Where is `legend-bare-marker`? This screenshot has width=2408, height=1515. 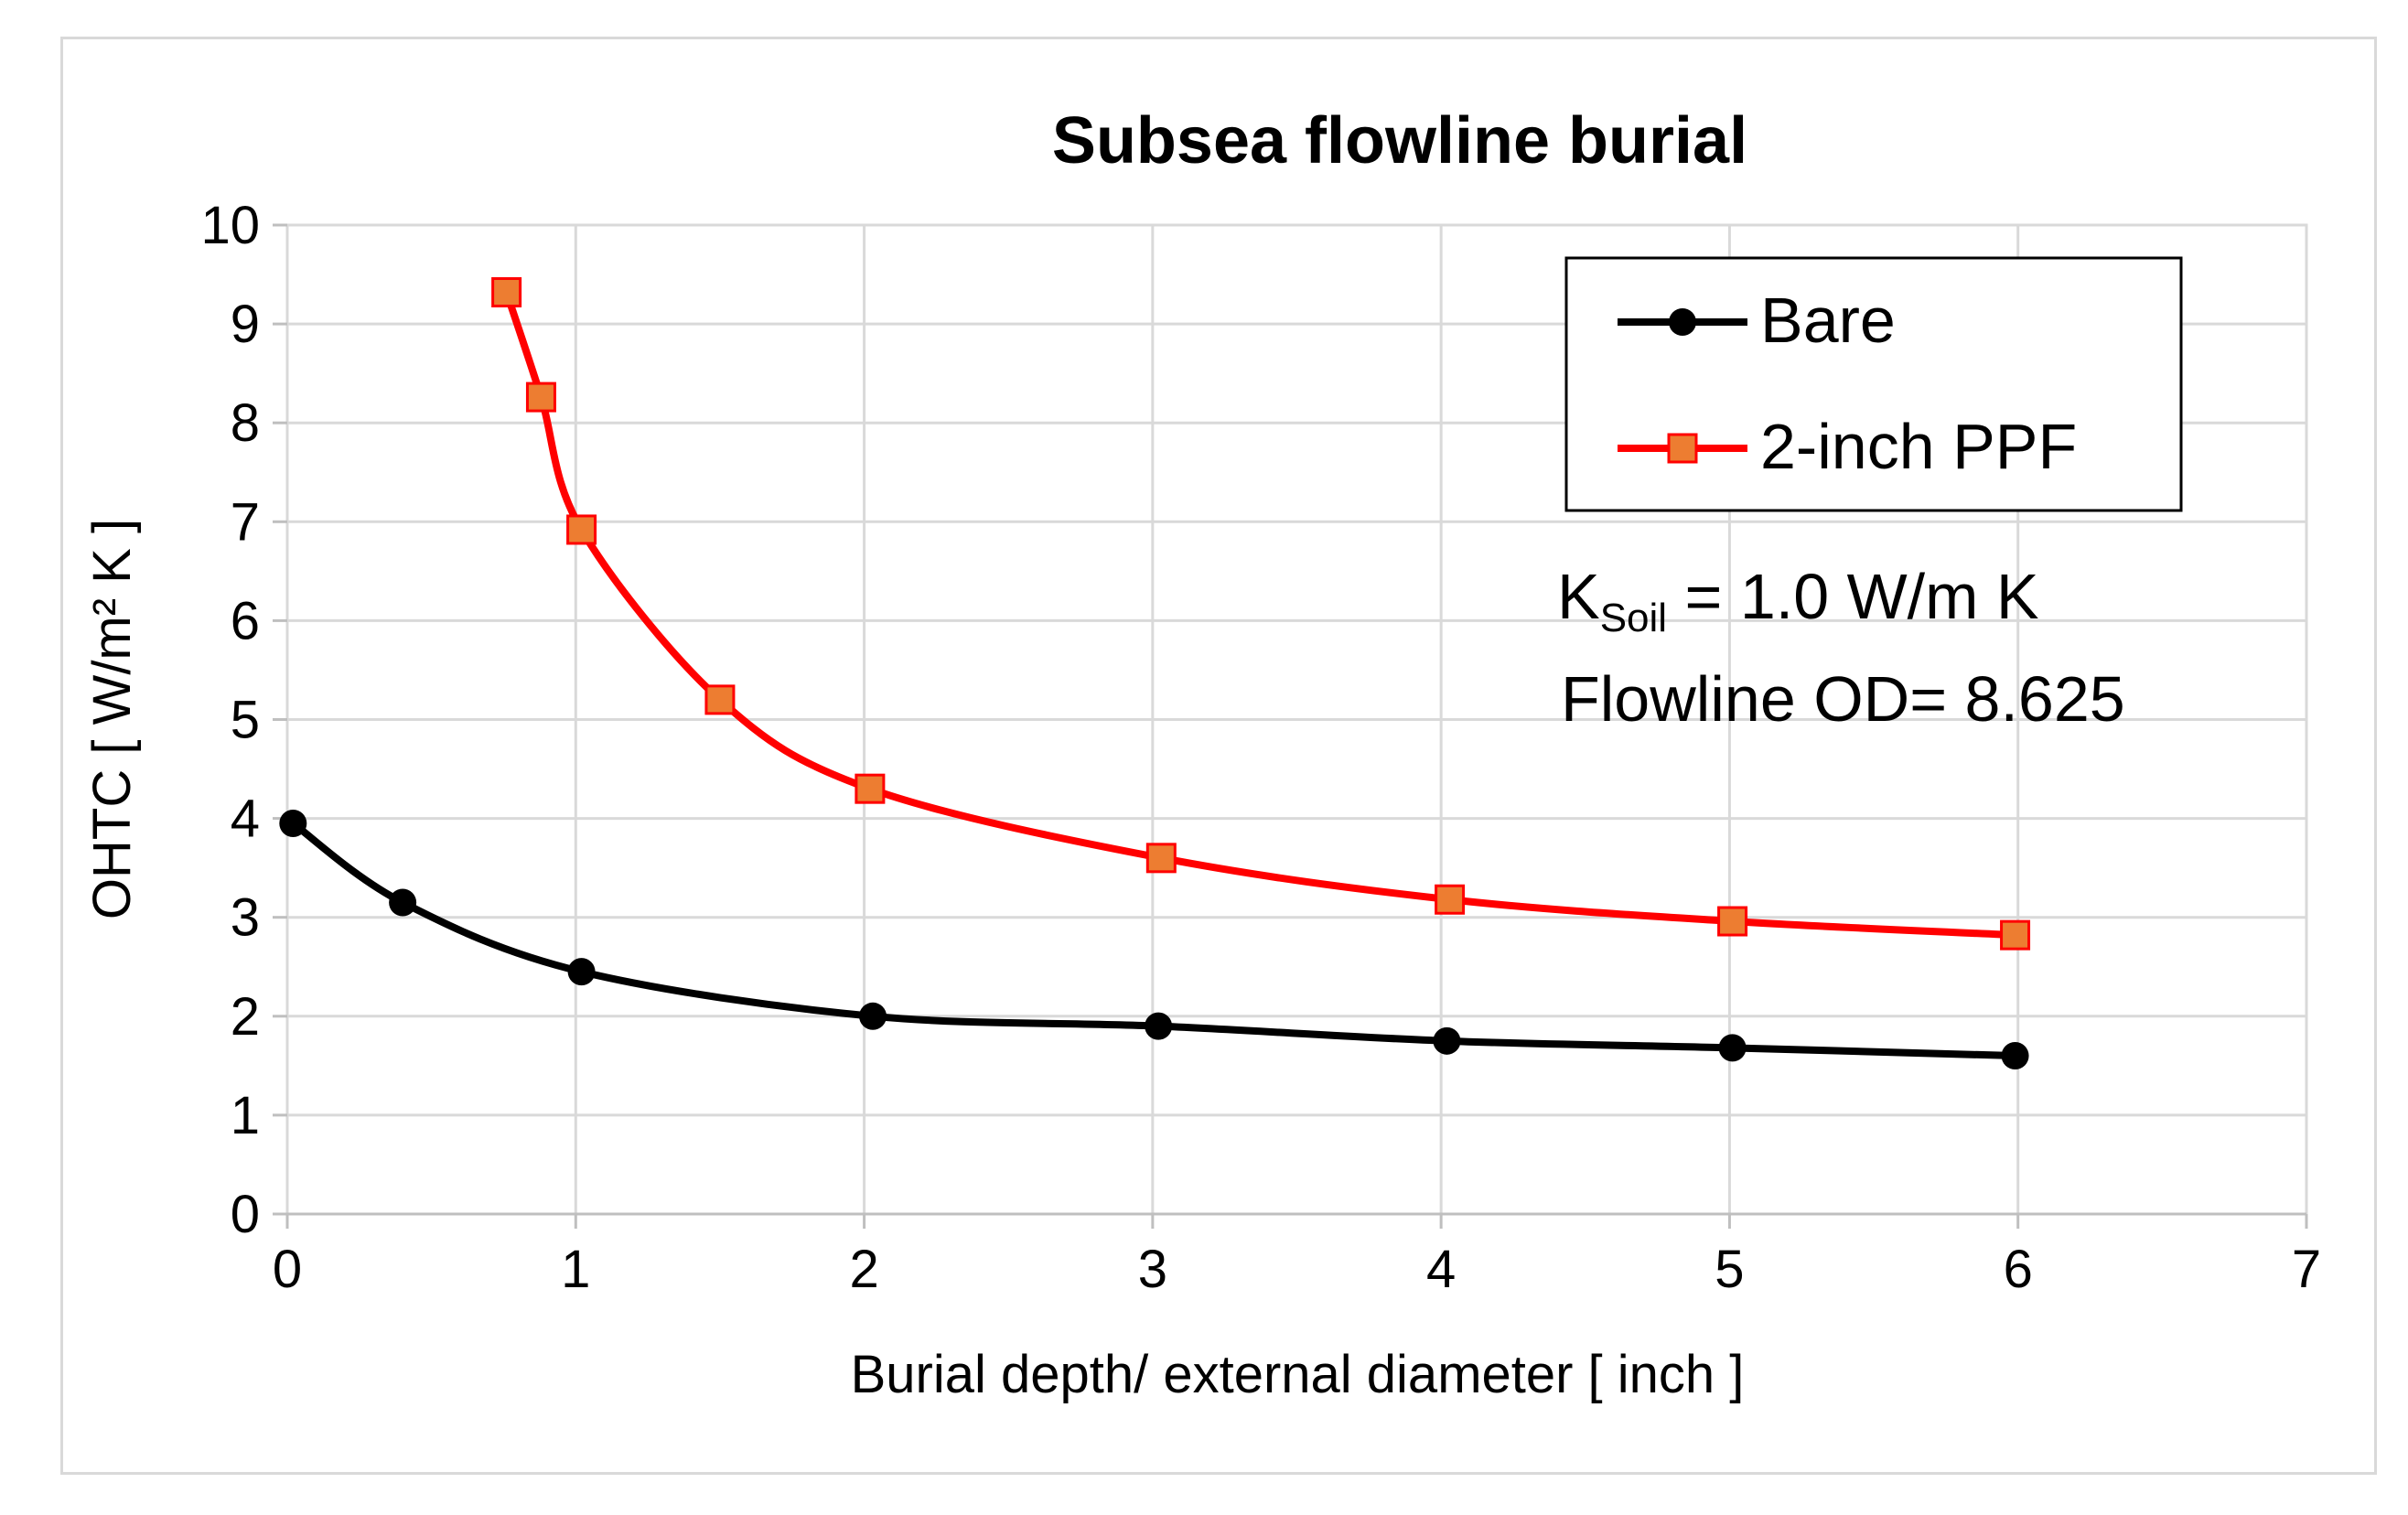
legend-bare-marker is located at coordinates (1682, 322).